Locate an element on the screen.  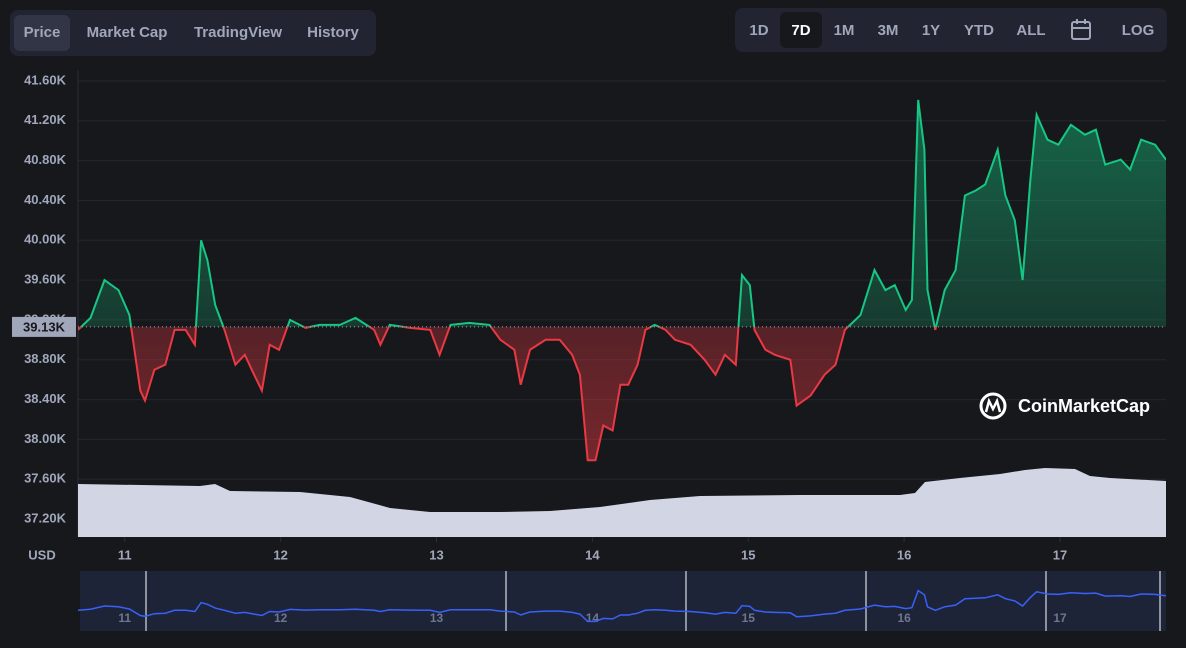
x-tick-label: 16 is located at coordinates (904, 554).